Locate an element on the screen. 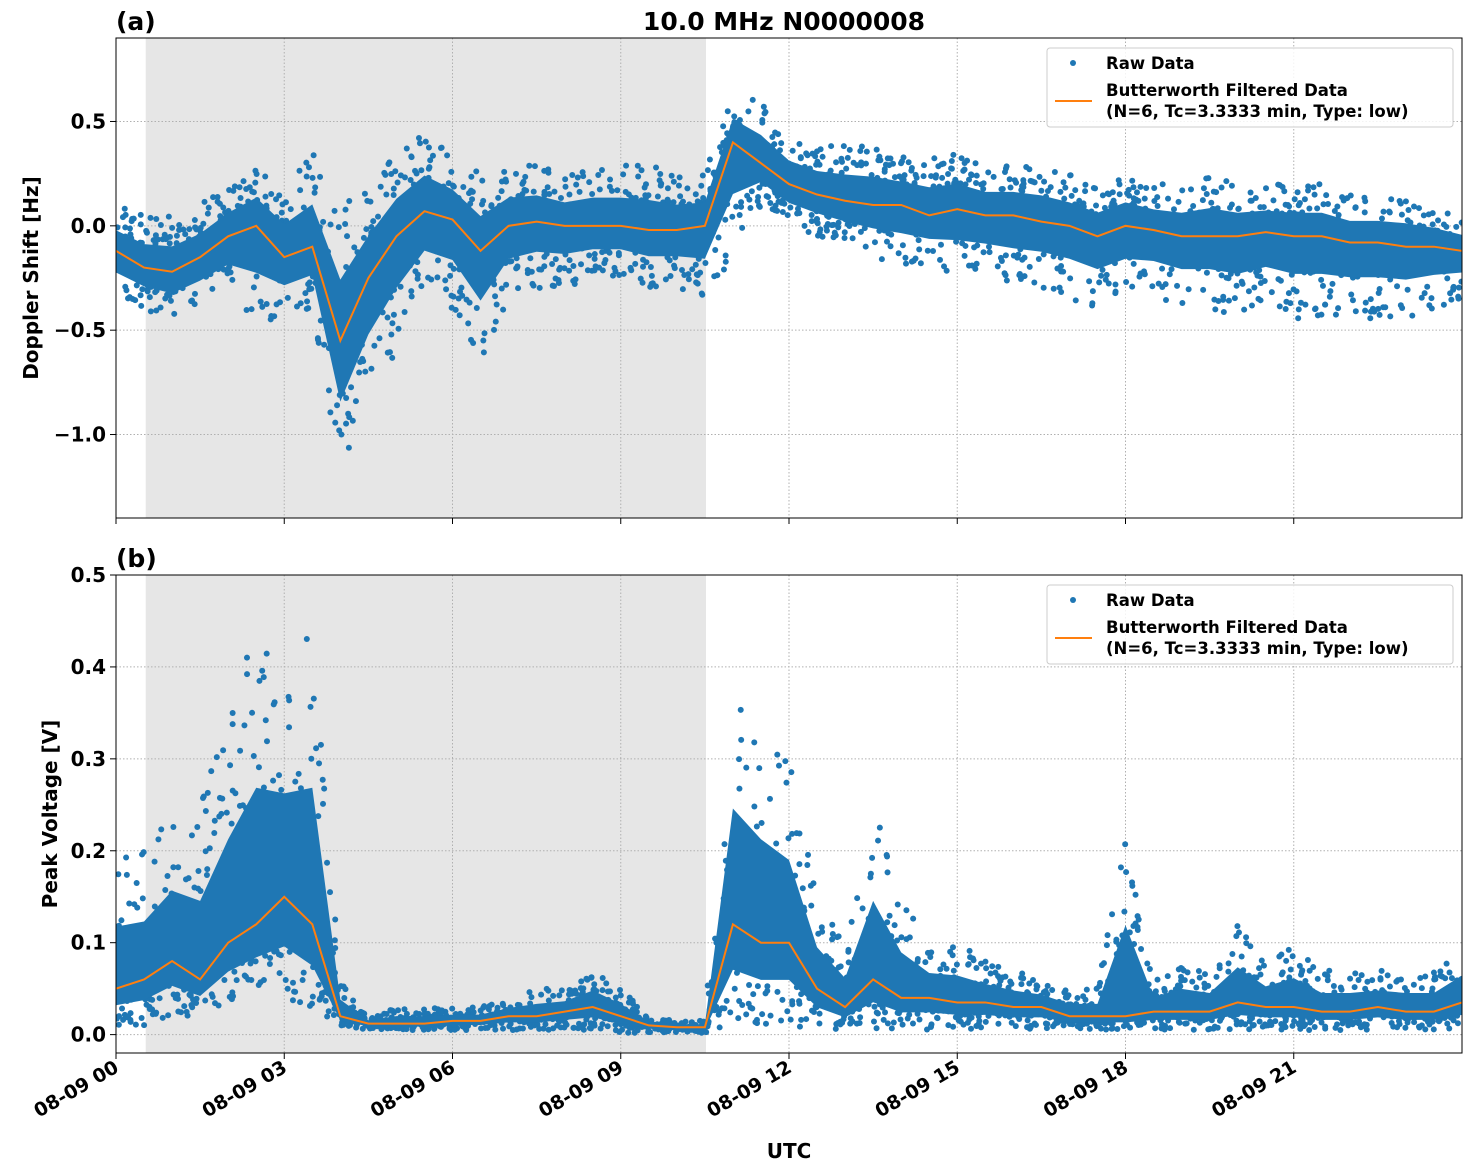 The width and height of the screenshot is (1472, 1172). panel-a-ylabel: Doppler Shift [Hz] is located at coordinates (31, 278).